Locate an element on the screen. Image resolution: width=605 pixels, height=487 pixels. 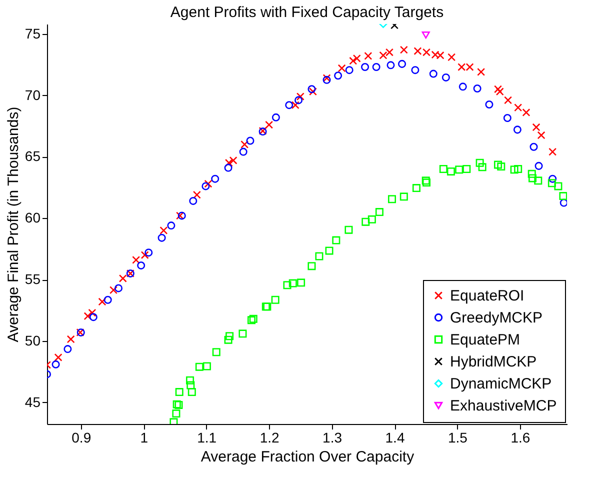
y-tick-label: 60 is located at coordinates (32, 218).